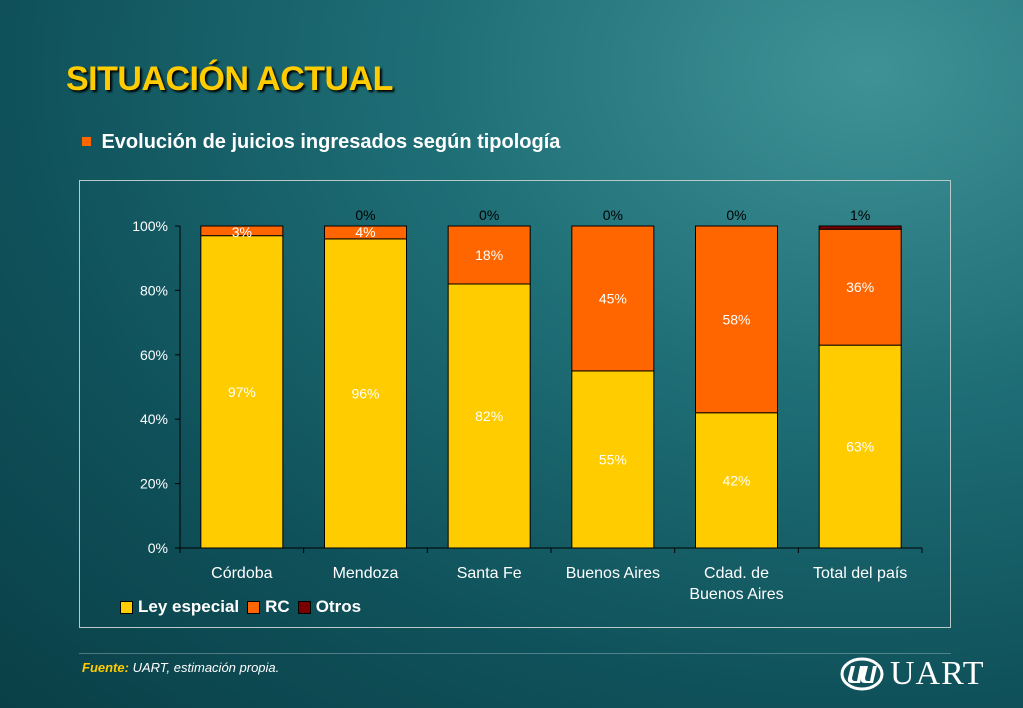 This screenshot has height=708, width=1023. Describe the element at coordinates (206, 667) in the screenshot. I see `source-text: UART, estimación propia.` at that location.